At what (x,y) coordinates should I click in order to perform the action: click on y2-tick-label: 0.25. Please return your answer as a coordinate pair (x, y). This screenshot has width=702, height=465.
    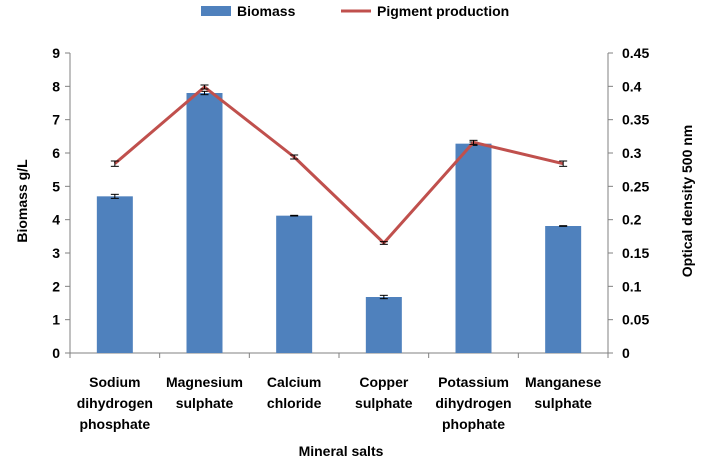
    Looking at the image, I should click on (635, 186).